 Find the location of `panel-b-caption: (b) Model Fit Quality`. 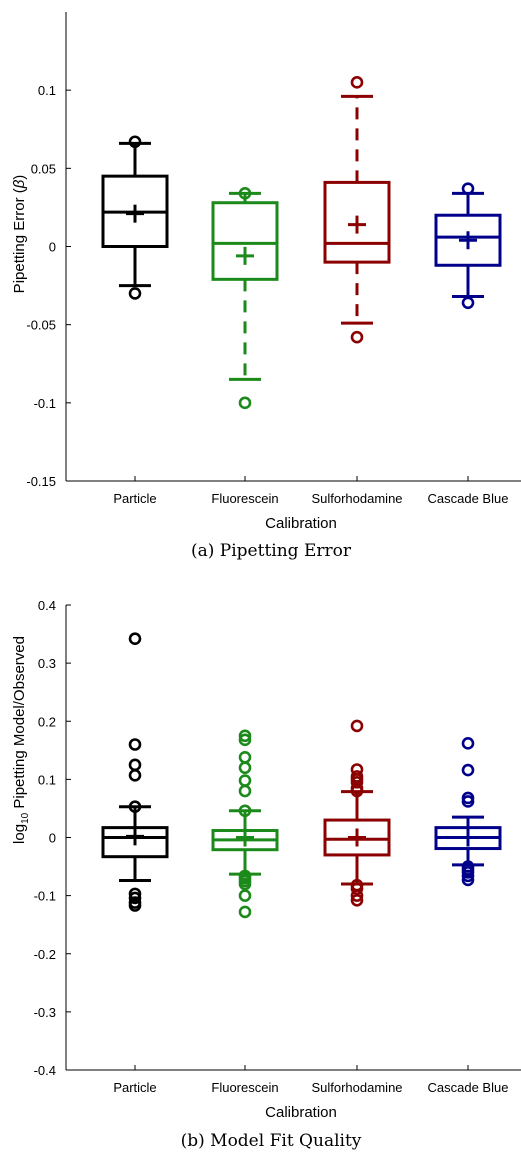

panel-b-caption: (b) Model Fit Quality is located at coordinates (271, 1141).